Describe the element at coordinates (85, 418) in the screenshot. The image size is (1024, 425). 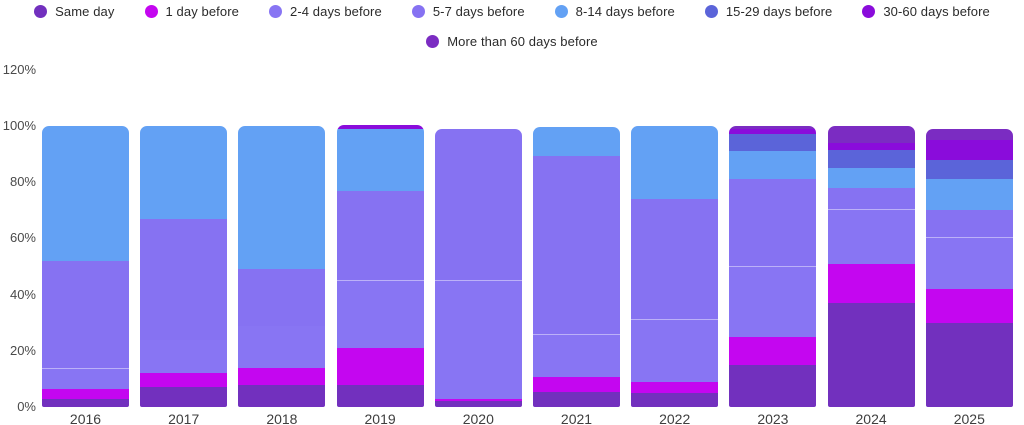
I see `x-axis-label: 2016` at that location.